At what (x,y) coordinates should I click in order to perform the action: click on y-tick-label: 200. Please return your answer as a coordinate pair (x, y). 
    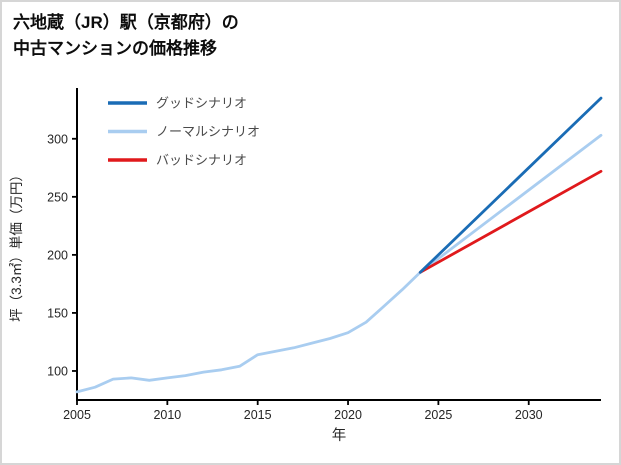
    Looking at the image, I should click on (57, 255).